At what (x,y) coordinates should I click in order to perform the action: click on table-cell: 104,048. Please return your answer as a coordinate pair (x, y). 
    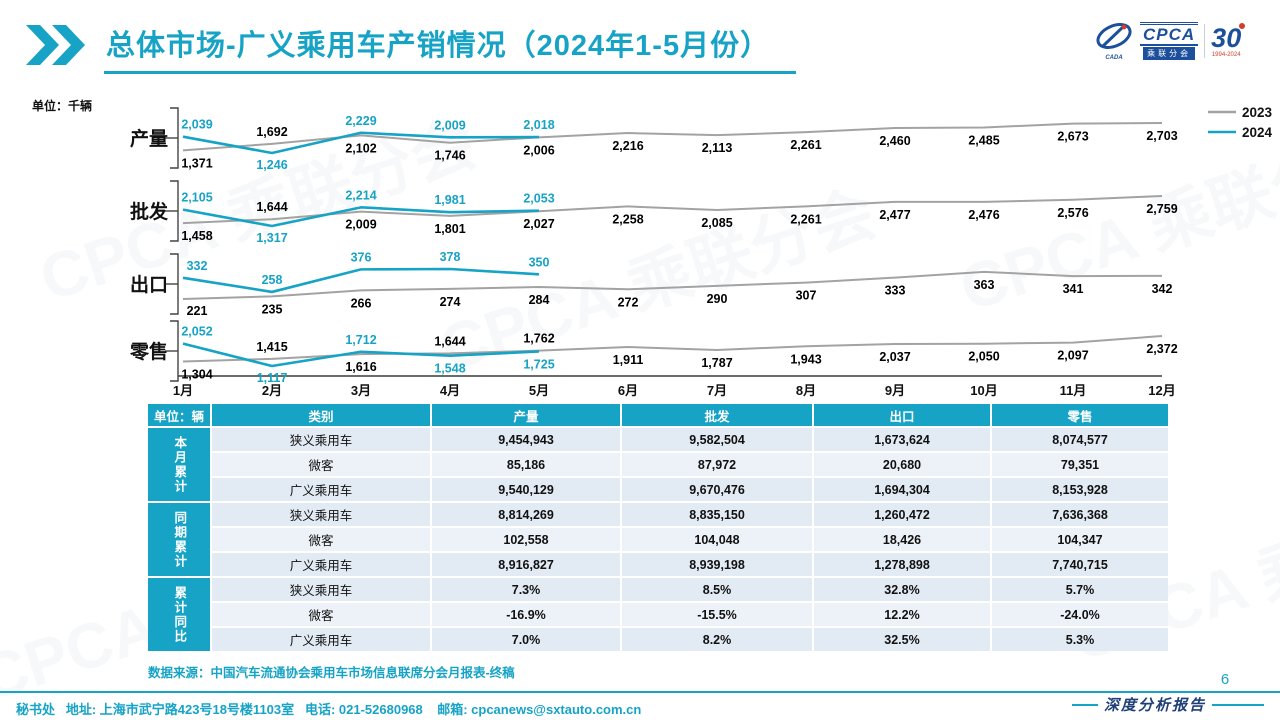
    Looking at the image, I should click on (717, 539).